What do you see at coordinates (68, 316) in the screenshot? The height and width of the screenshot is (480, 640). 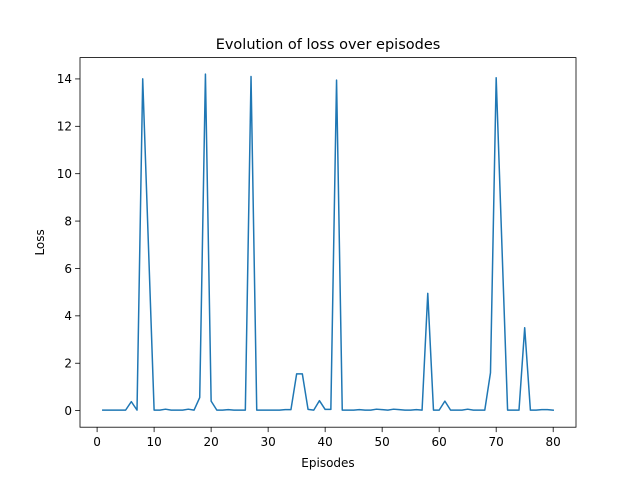 I see `y-tick-label: 4` at bounding box center [68, 316].